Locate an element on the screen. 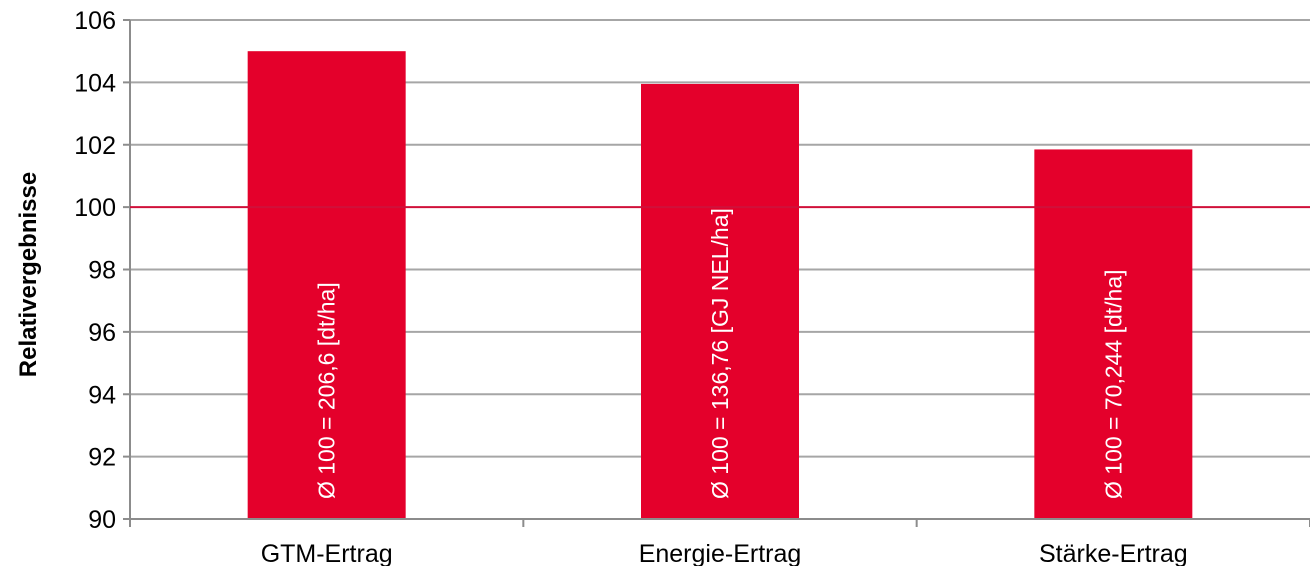  category-labels: GTM-Ertrag Energie-Ertrag Stärke-Ertrag is located at coordinates (724, 553).